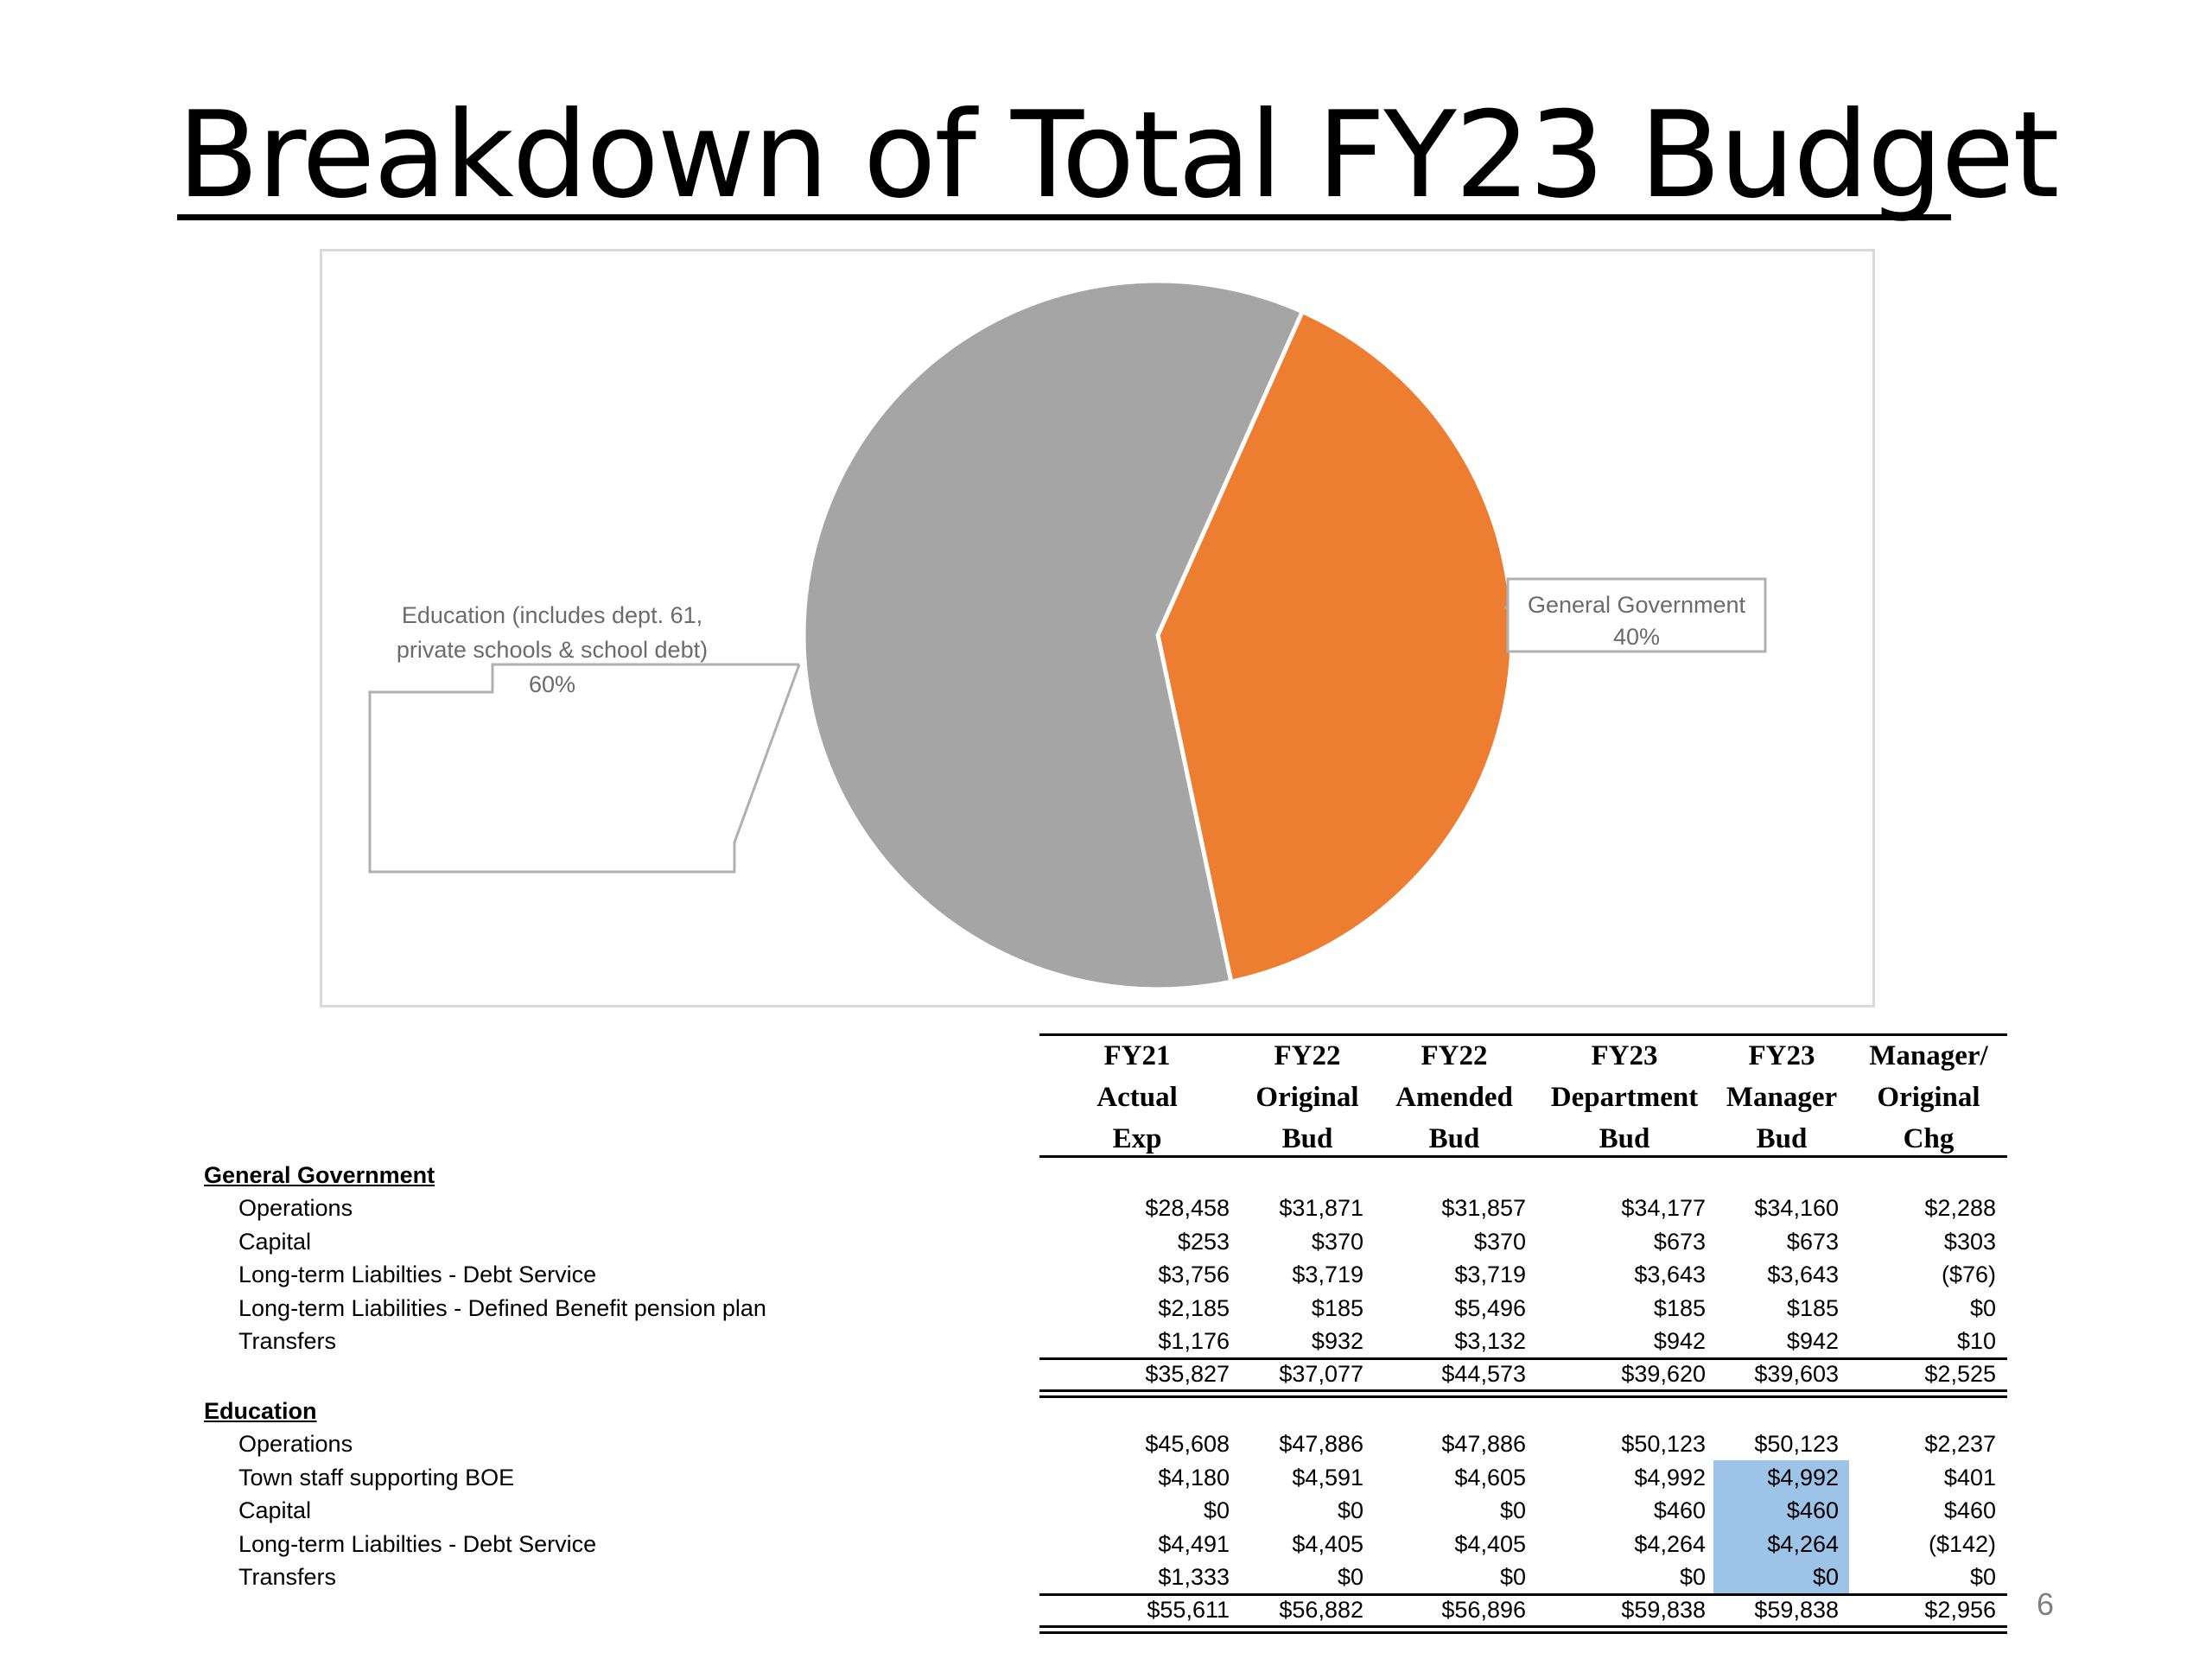 This screenshot has height=1659, width=2212. Describe the element at coordinates (1321, 1208) in the screenshot. I see `table-cell: $31,871` at that location.